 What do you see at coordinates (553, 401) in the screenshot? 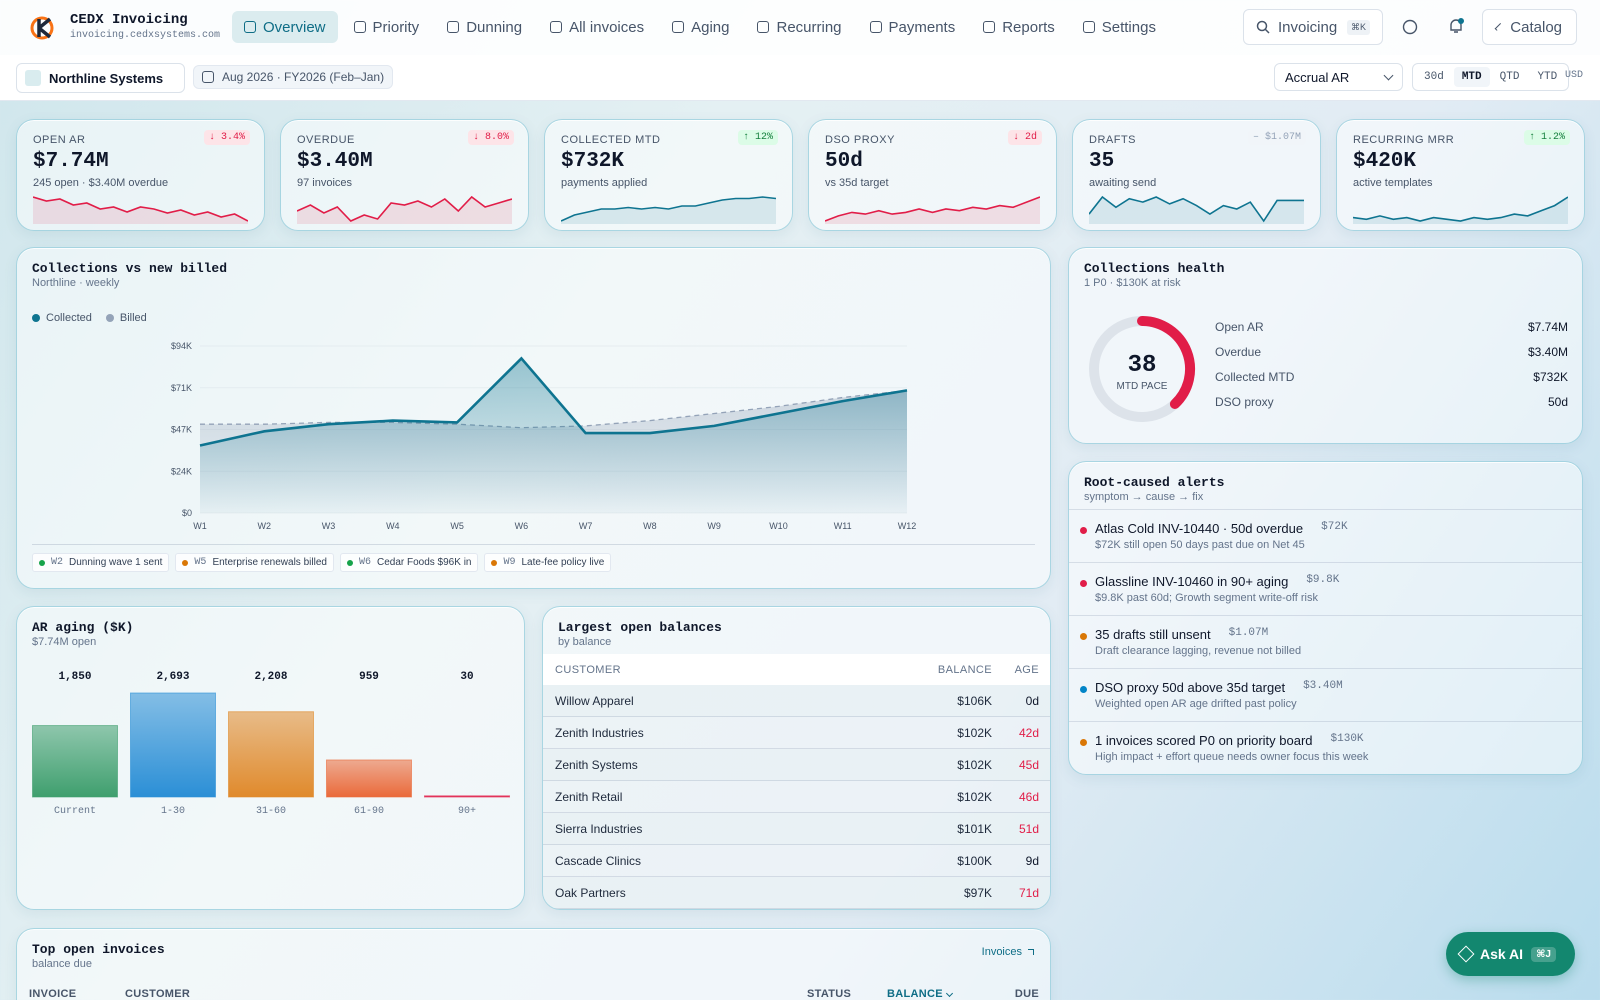
I see `series-line` at bounding box center [553, 401].